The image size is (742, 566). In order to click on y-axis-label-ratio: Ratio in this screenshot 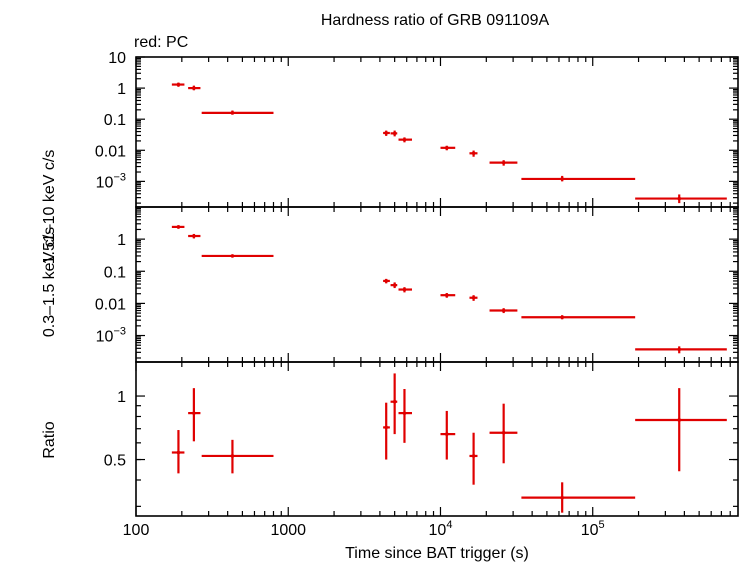, I will do `click(49, 439)`.